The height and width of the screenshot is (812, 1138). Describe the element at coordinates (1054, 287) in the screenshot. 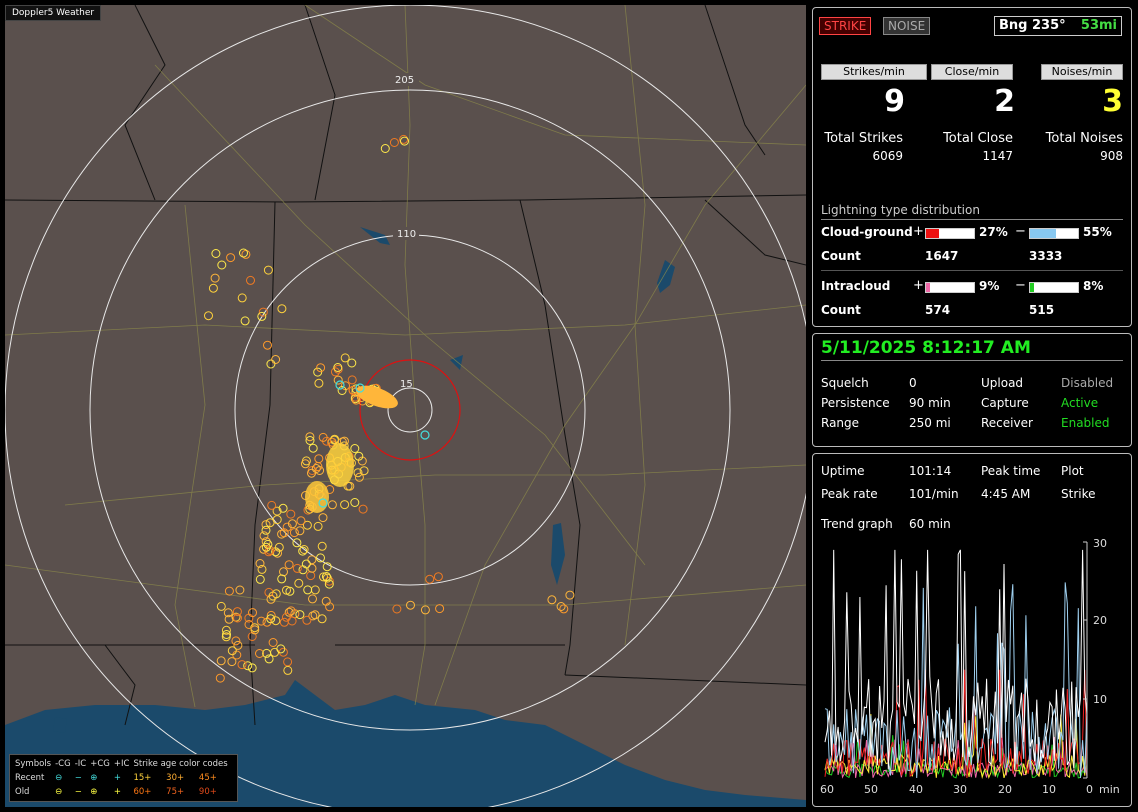

I see `ic-negative-bar` at that location.